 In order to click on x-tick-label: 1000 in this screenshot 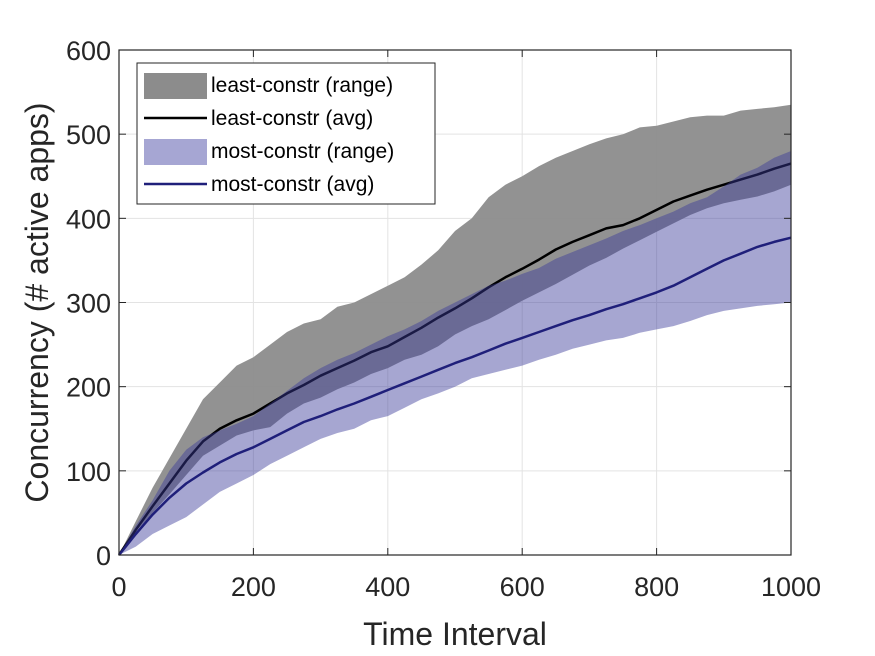, I will do `click(791, 587)`.